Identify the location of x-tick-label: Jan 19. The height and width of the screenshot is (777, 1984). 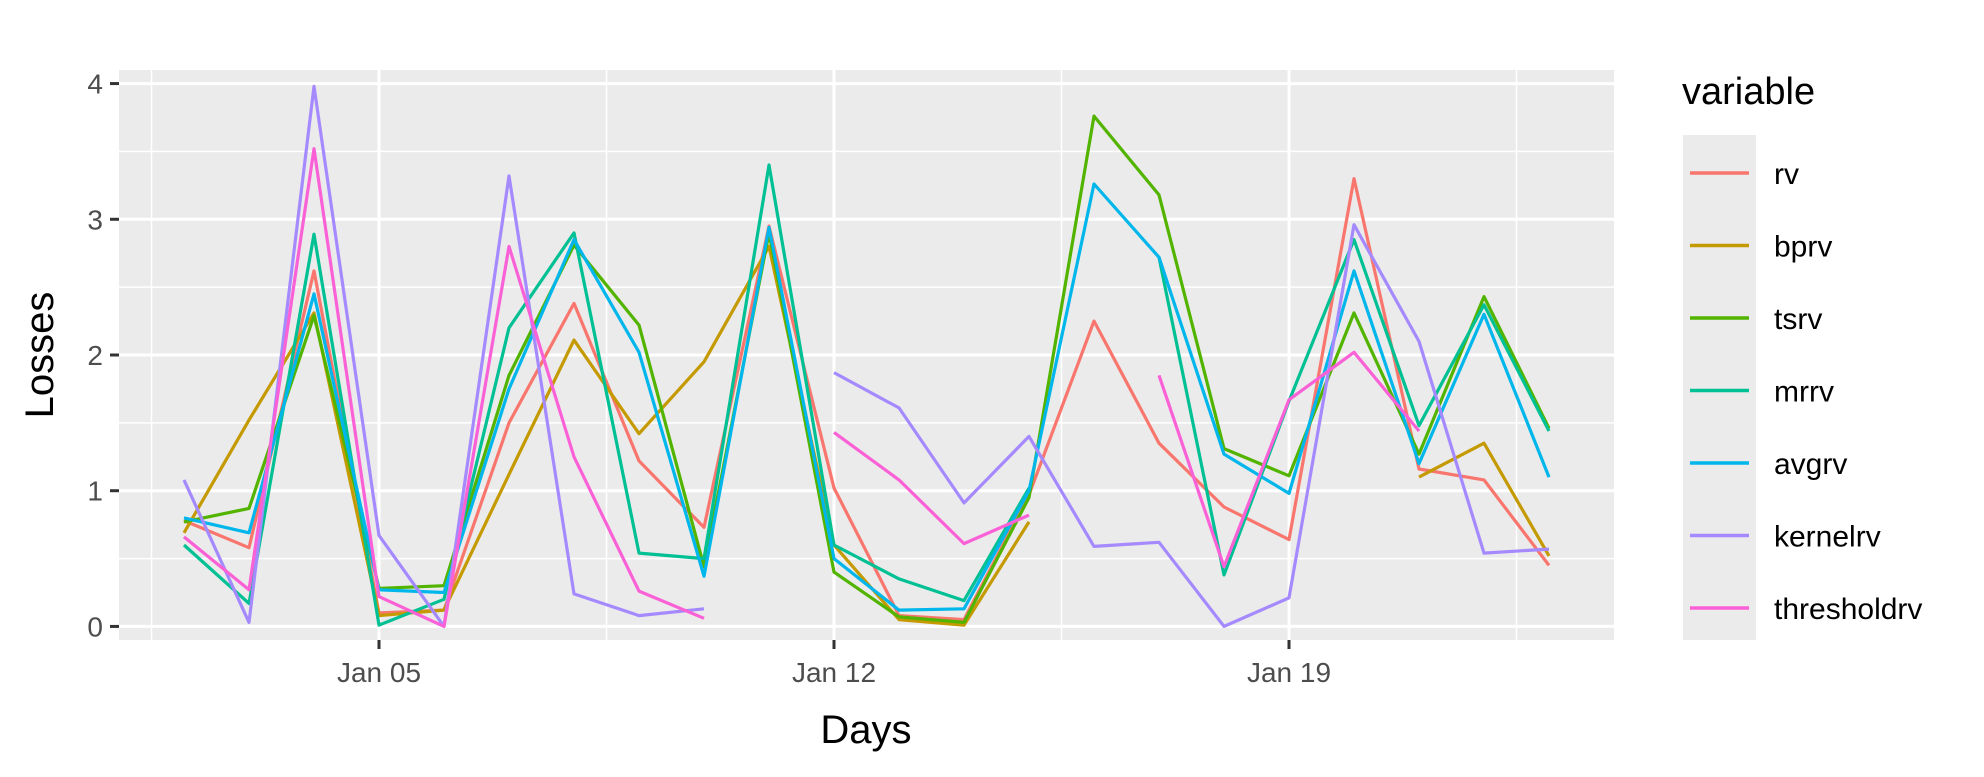
(1289, 672).